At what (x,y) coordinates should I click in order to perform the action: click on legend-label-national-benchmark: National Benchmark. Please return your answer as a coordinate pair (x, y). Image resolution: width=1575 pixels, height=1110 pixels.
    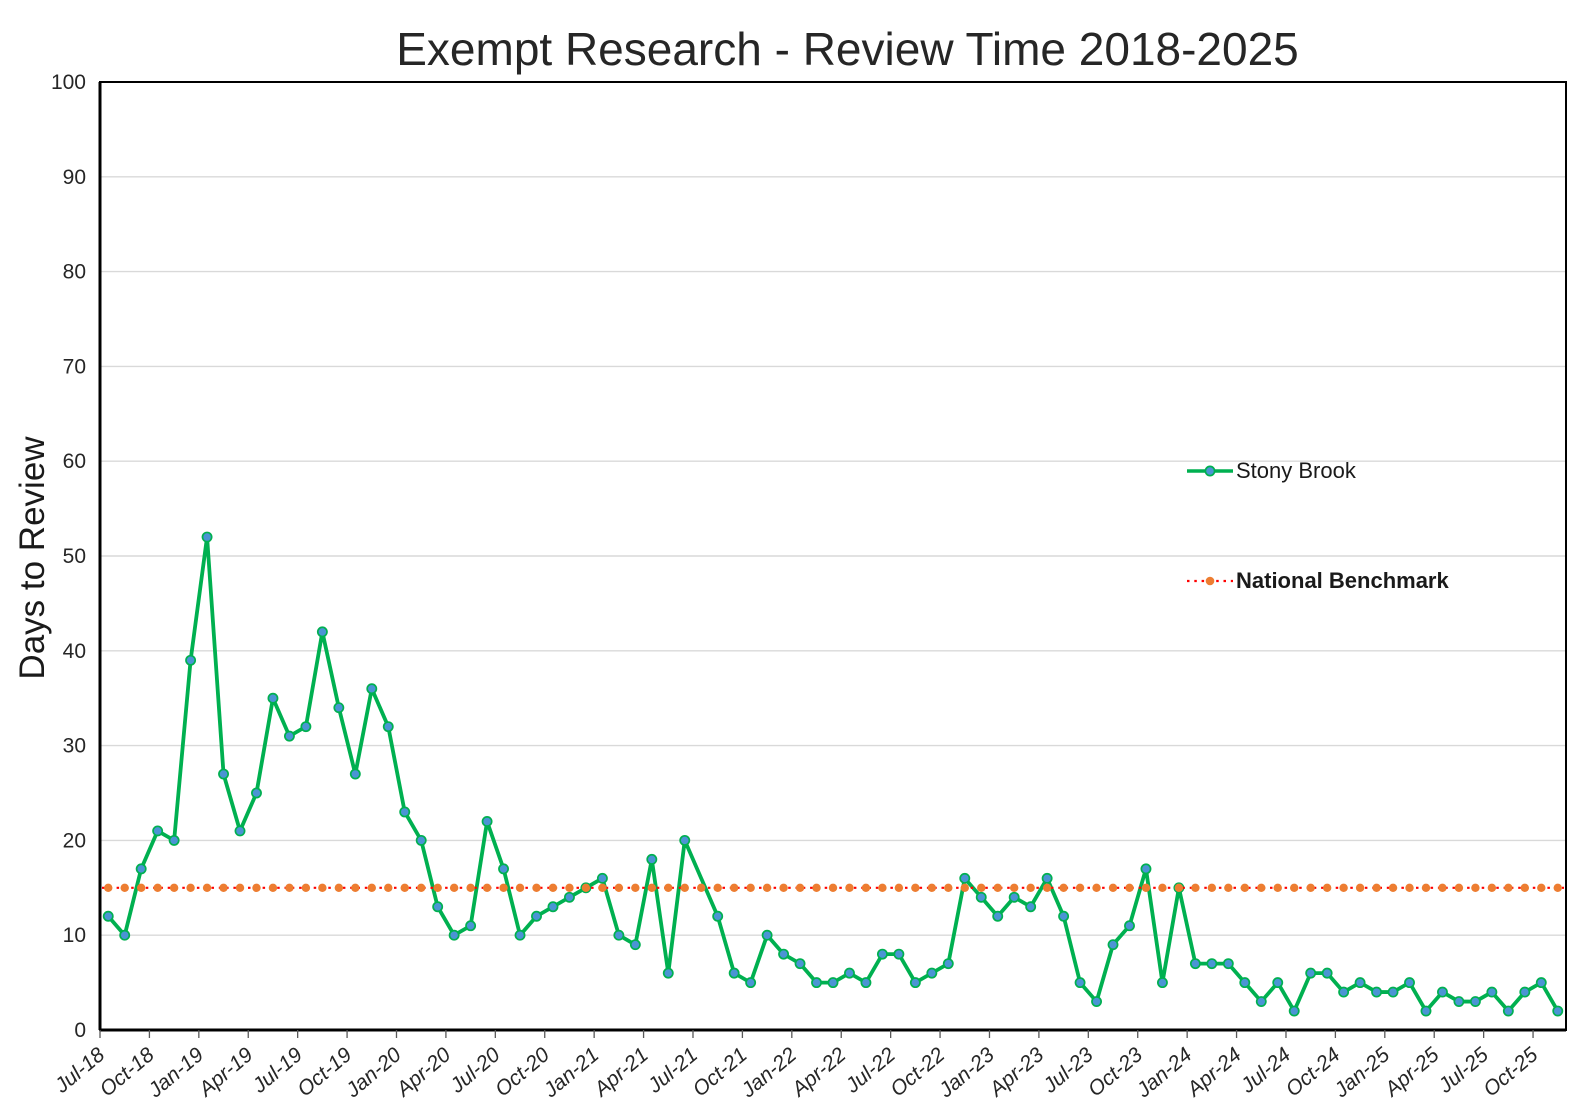
    Looking at the image, I should click on (1342, 580).